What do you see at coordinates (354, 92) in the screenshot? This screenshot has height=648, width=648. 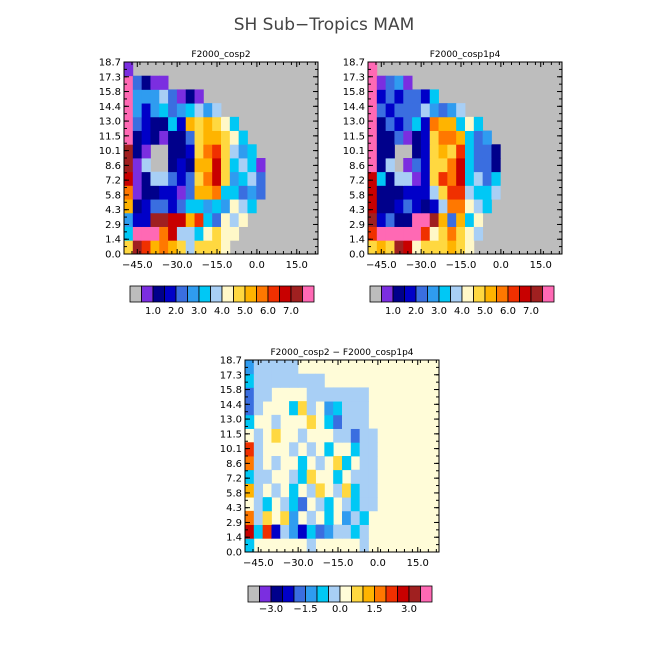 I see `y-tick-label: 15.8` at bounding box center [354, 92].